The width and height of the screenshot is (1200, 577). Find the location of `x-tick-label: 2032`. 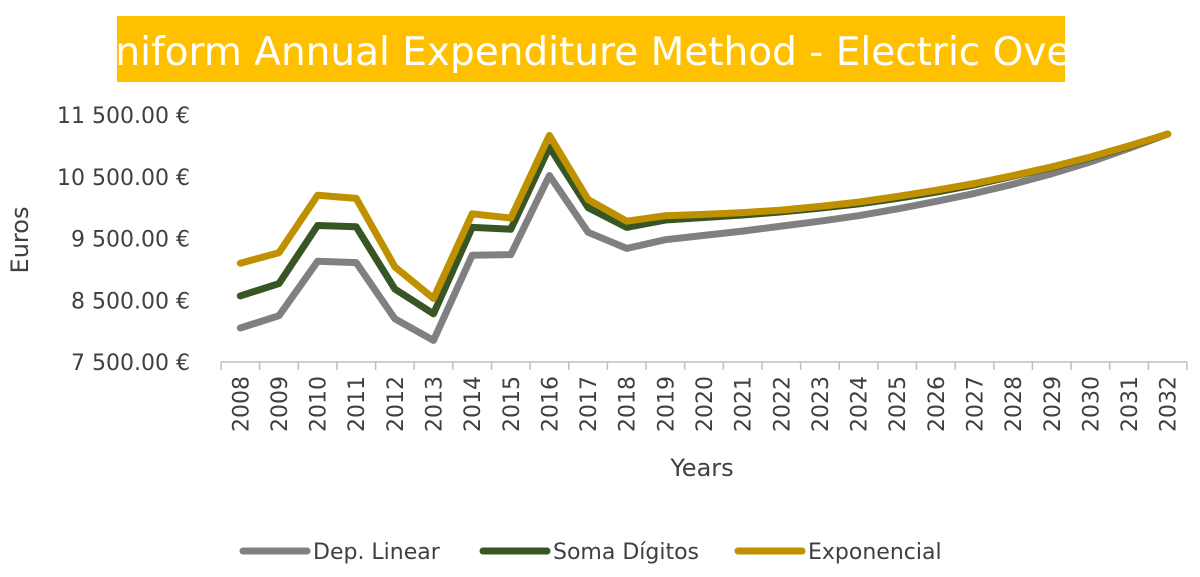

x-tick-label: 2032 is located at coordinates (1169, 404).